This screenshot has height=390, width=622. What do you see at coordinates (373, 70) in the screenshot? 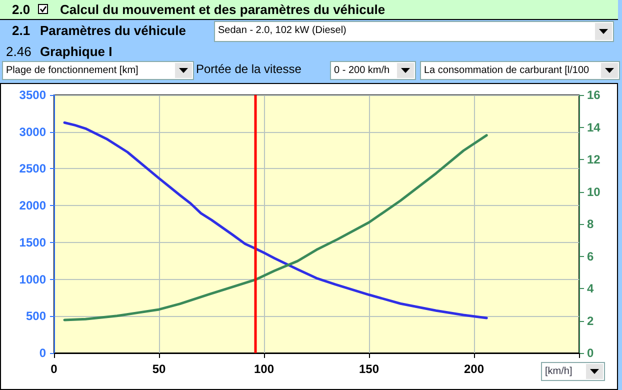
I see `text: 0 - 200 km/h` at bounding box center [373, 70].